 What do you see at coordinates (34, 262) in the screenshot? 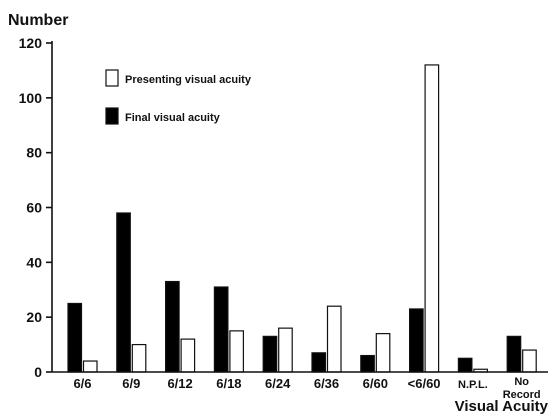
I see `y-tick-label: 40` at bounding box center [34, 262].